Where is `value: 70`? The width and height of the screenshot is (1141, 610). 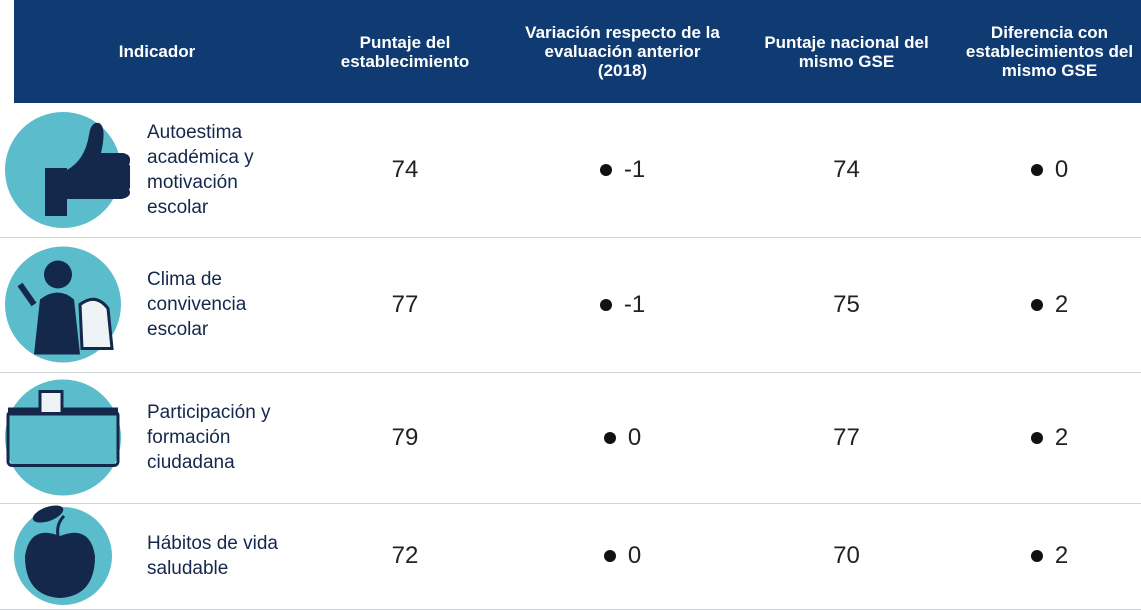 value: 70 is located at coordinates (846, 555).